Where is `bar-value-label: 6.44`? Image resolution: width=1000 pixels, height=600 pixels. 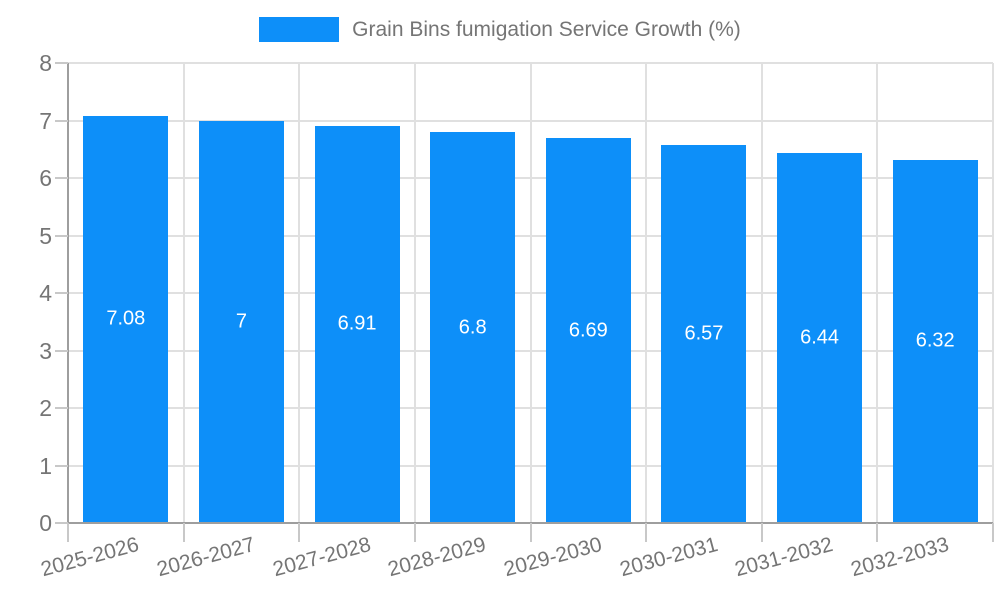 bar-value-label: 6.44 is located at coordinates (820, 337).